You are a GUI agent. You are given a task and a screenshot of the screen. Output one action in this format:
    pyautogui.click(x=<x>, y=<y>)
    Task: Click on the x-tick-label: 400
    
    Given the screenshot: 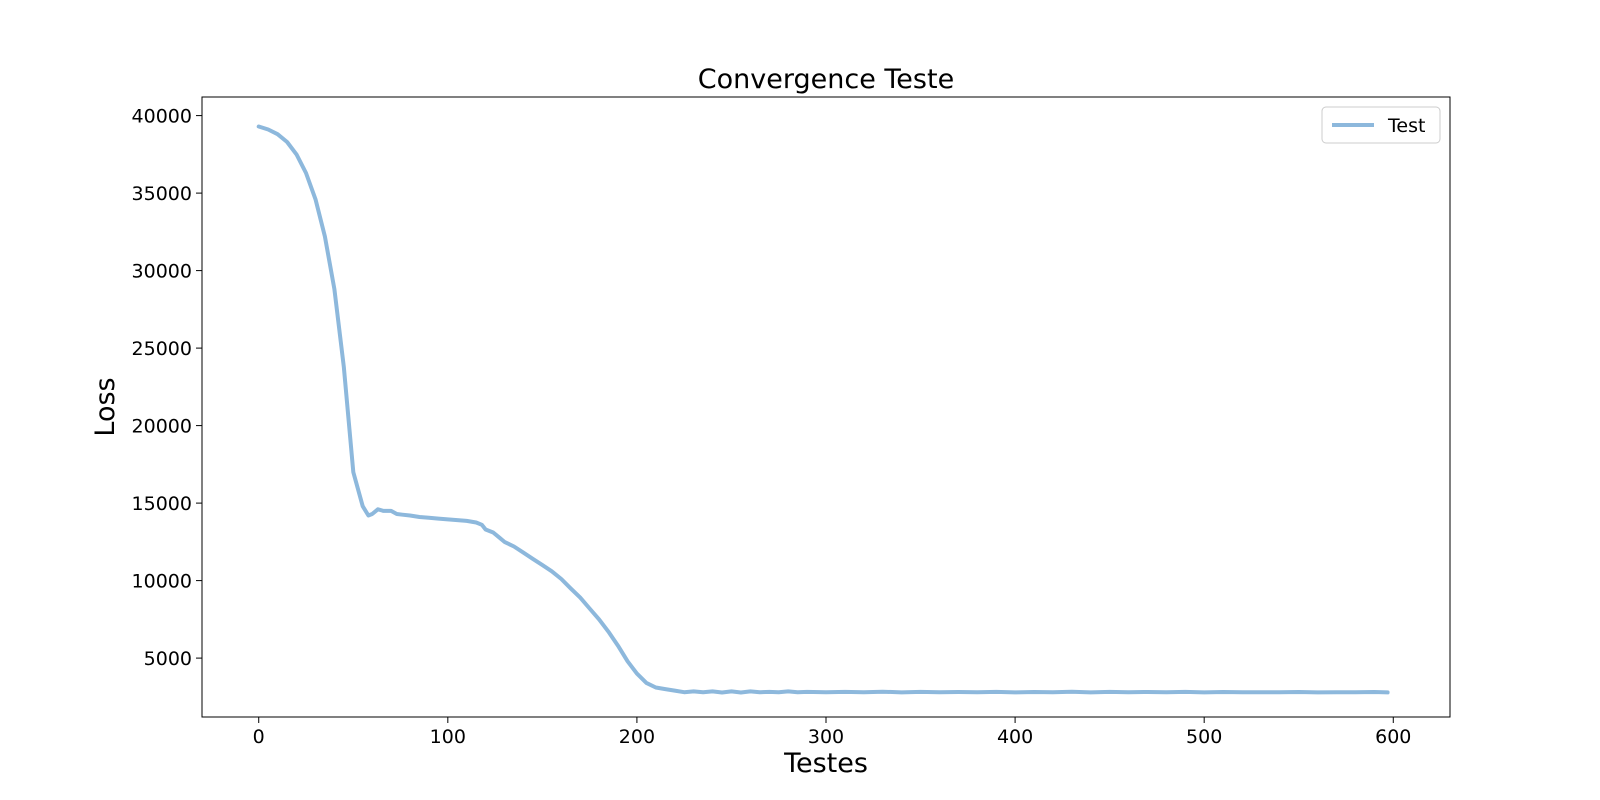 What is the action you would take?
    pyautogui.click(x=1015, y=737)
    